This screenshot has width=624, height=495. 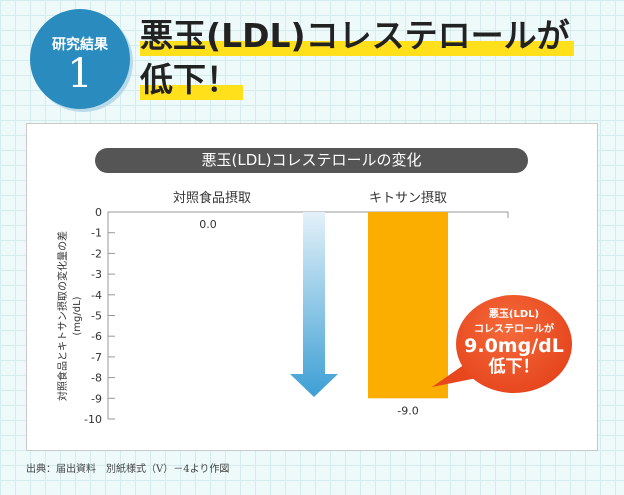 I want to click on y-tick-label: -5, so click(x=96, y=316).